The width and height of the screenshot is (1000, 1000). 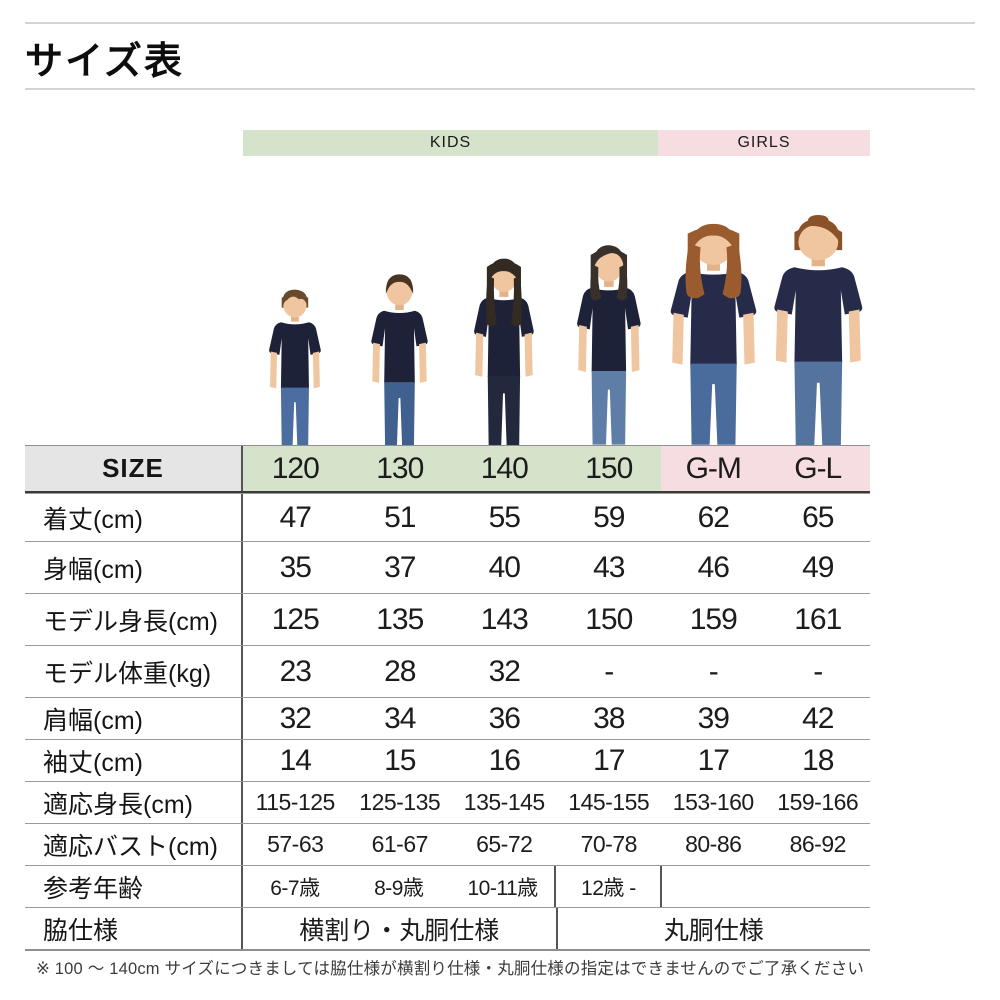 I want to click on group-band: KIDS GIRLS, so click(x=556, y=143).